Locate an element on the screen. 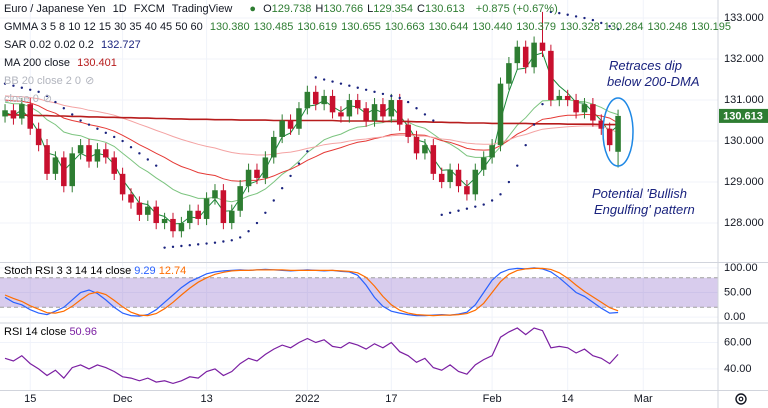  settings-gear is located at coordinates (741, 399).